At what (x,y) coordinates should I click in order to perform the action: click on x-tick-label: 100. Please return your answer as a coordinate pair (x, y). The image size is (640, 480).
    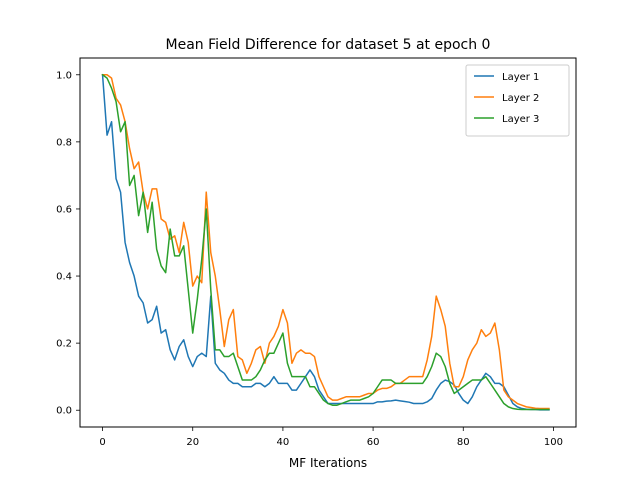
    Looking at the image, I should click on (553, 442).